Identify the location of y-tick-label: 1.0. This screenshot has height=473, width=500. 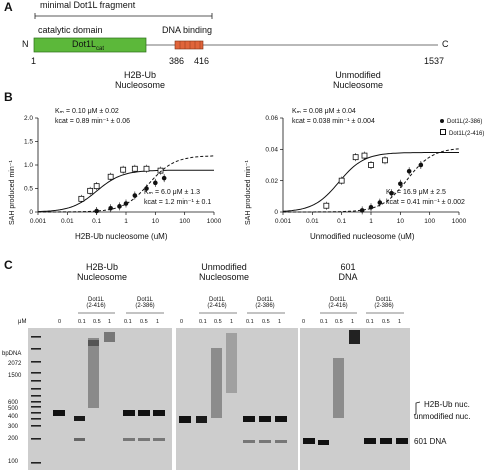
(28, 165).